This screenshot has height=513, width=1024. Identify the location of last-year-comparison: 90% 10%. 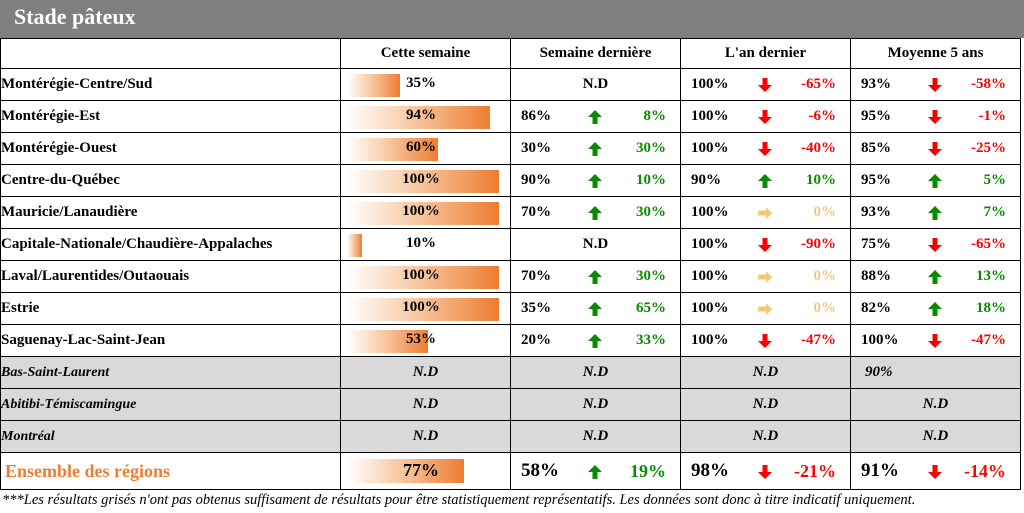
(765, 180).